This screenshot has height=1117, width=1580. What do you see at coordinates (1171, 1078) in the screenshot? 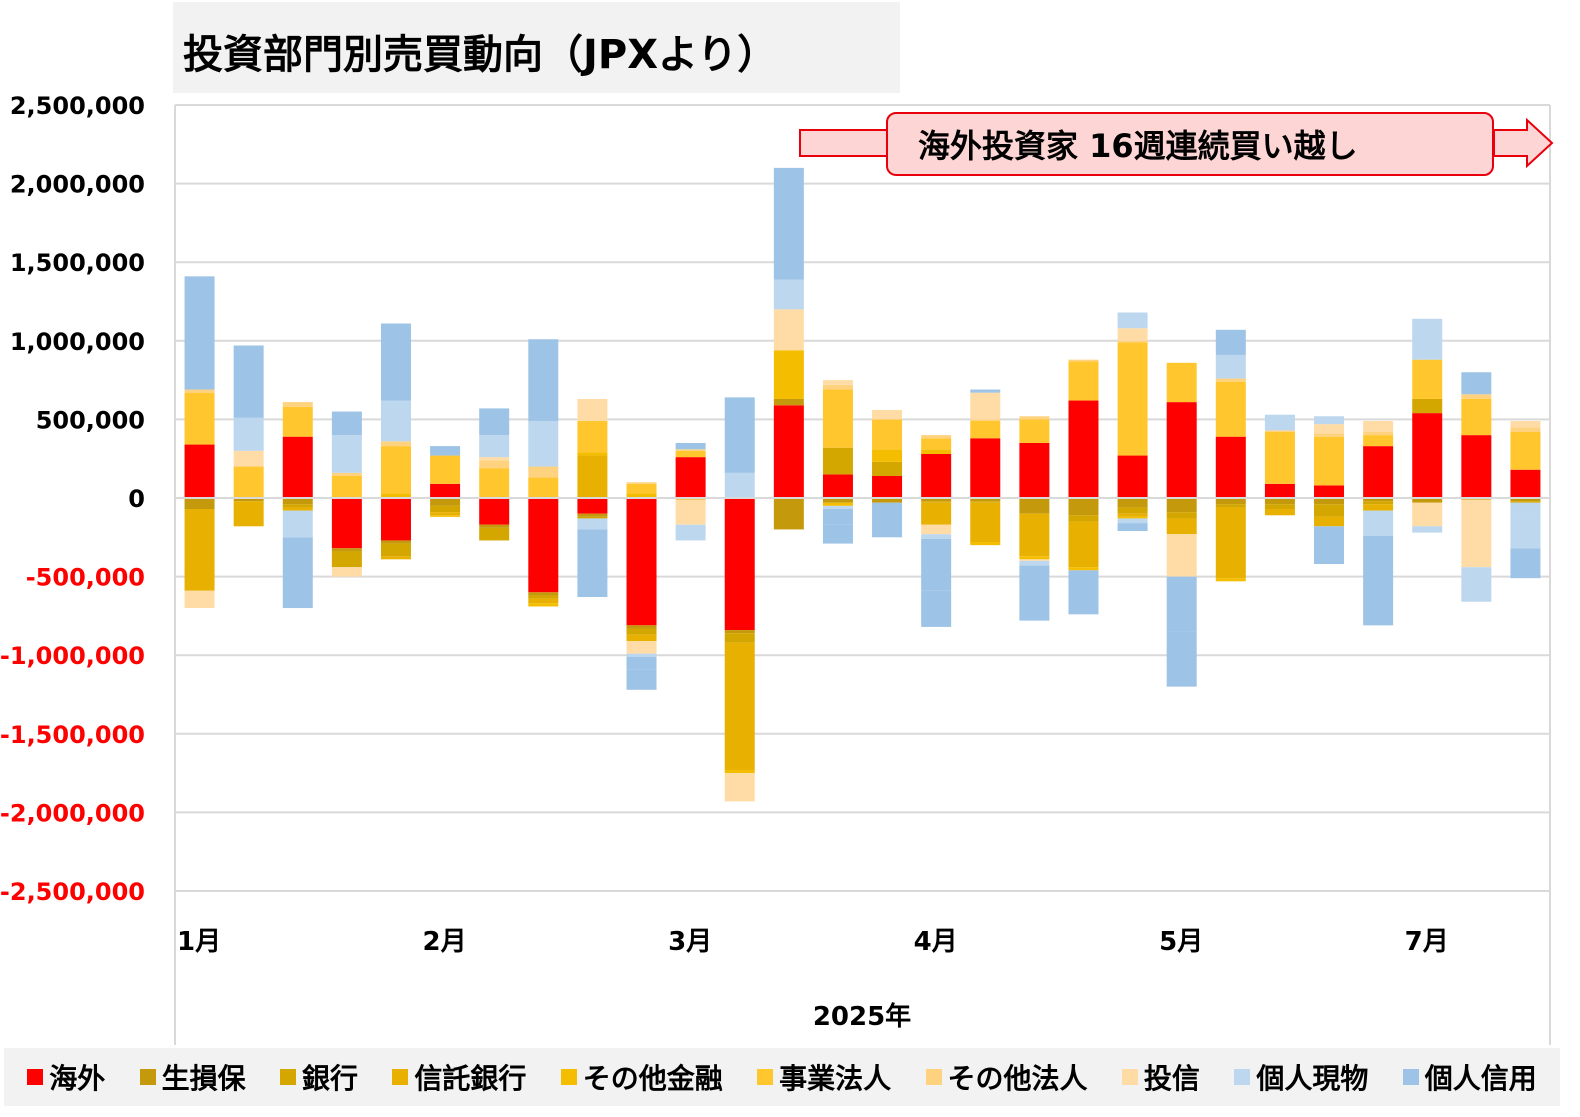
I see `legend-label: 投信` at bounding box center [1171, 1078].